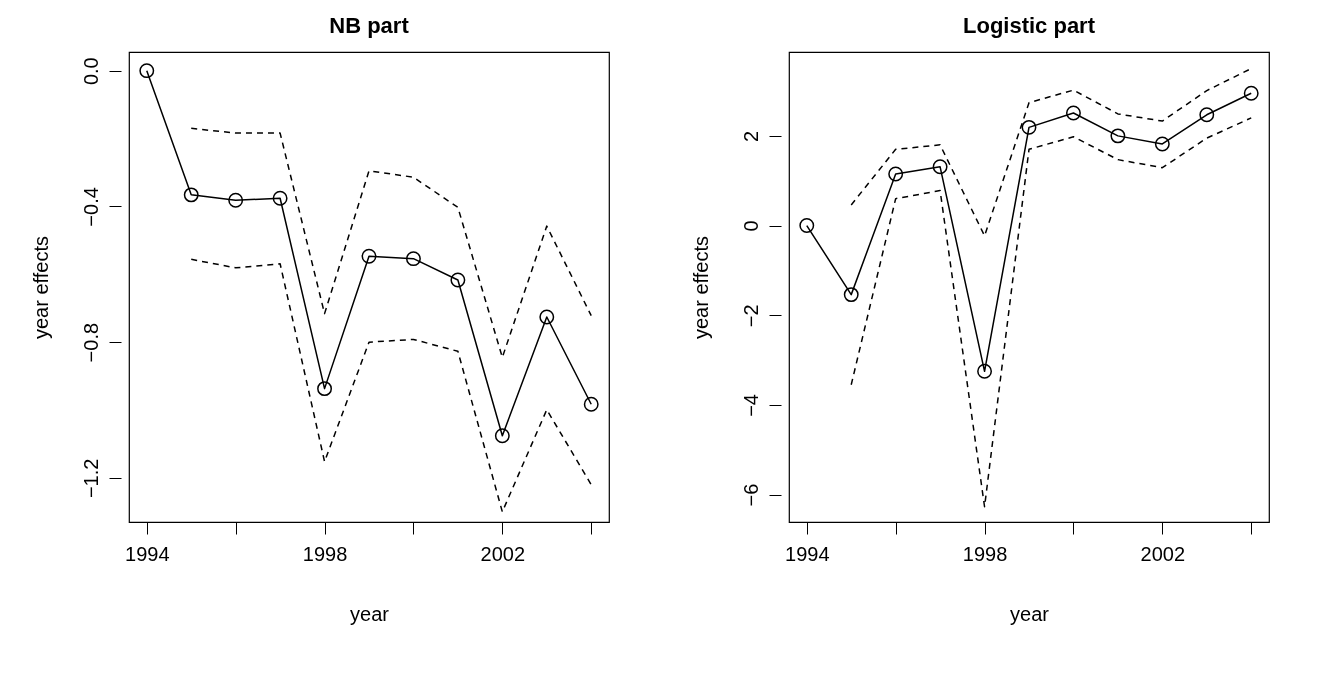 The height and width of the screenshot is (693, 1322). What do you see at coordinates (90, 207) in the screenshot?
I see `y-tick-label: −0.4` at bounding box center [90, 207].